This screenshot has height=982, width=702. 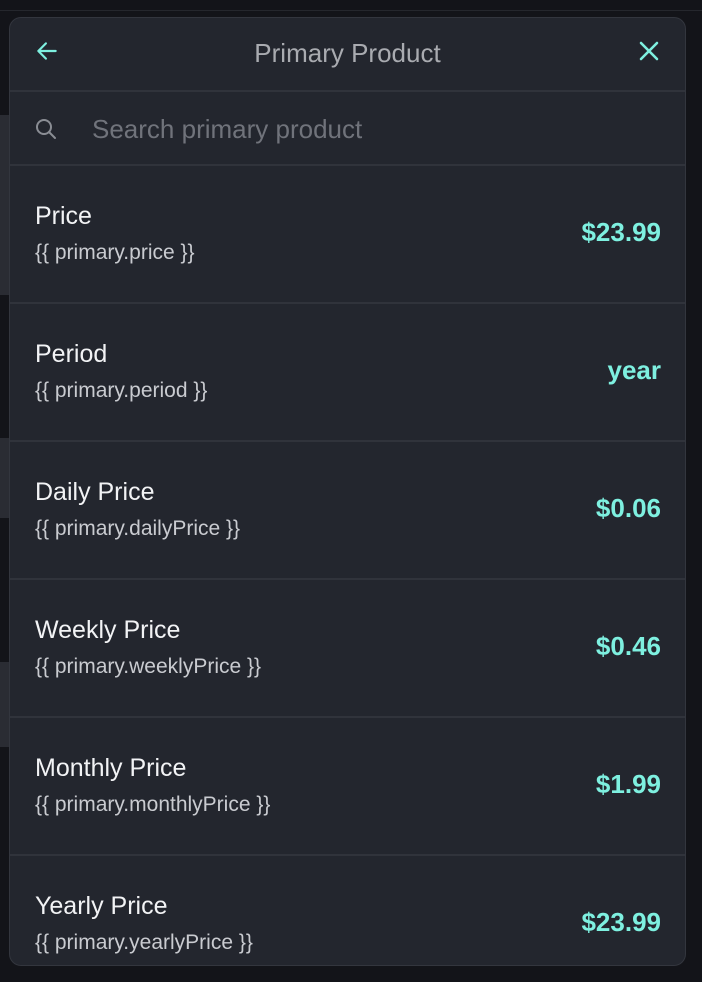 I want to click on item-variable: {{ primary.price }}, so click(x=115, y=252).